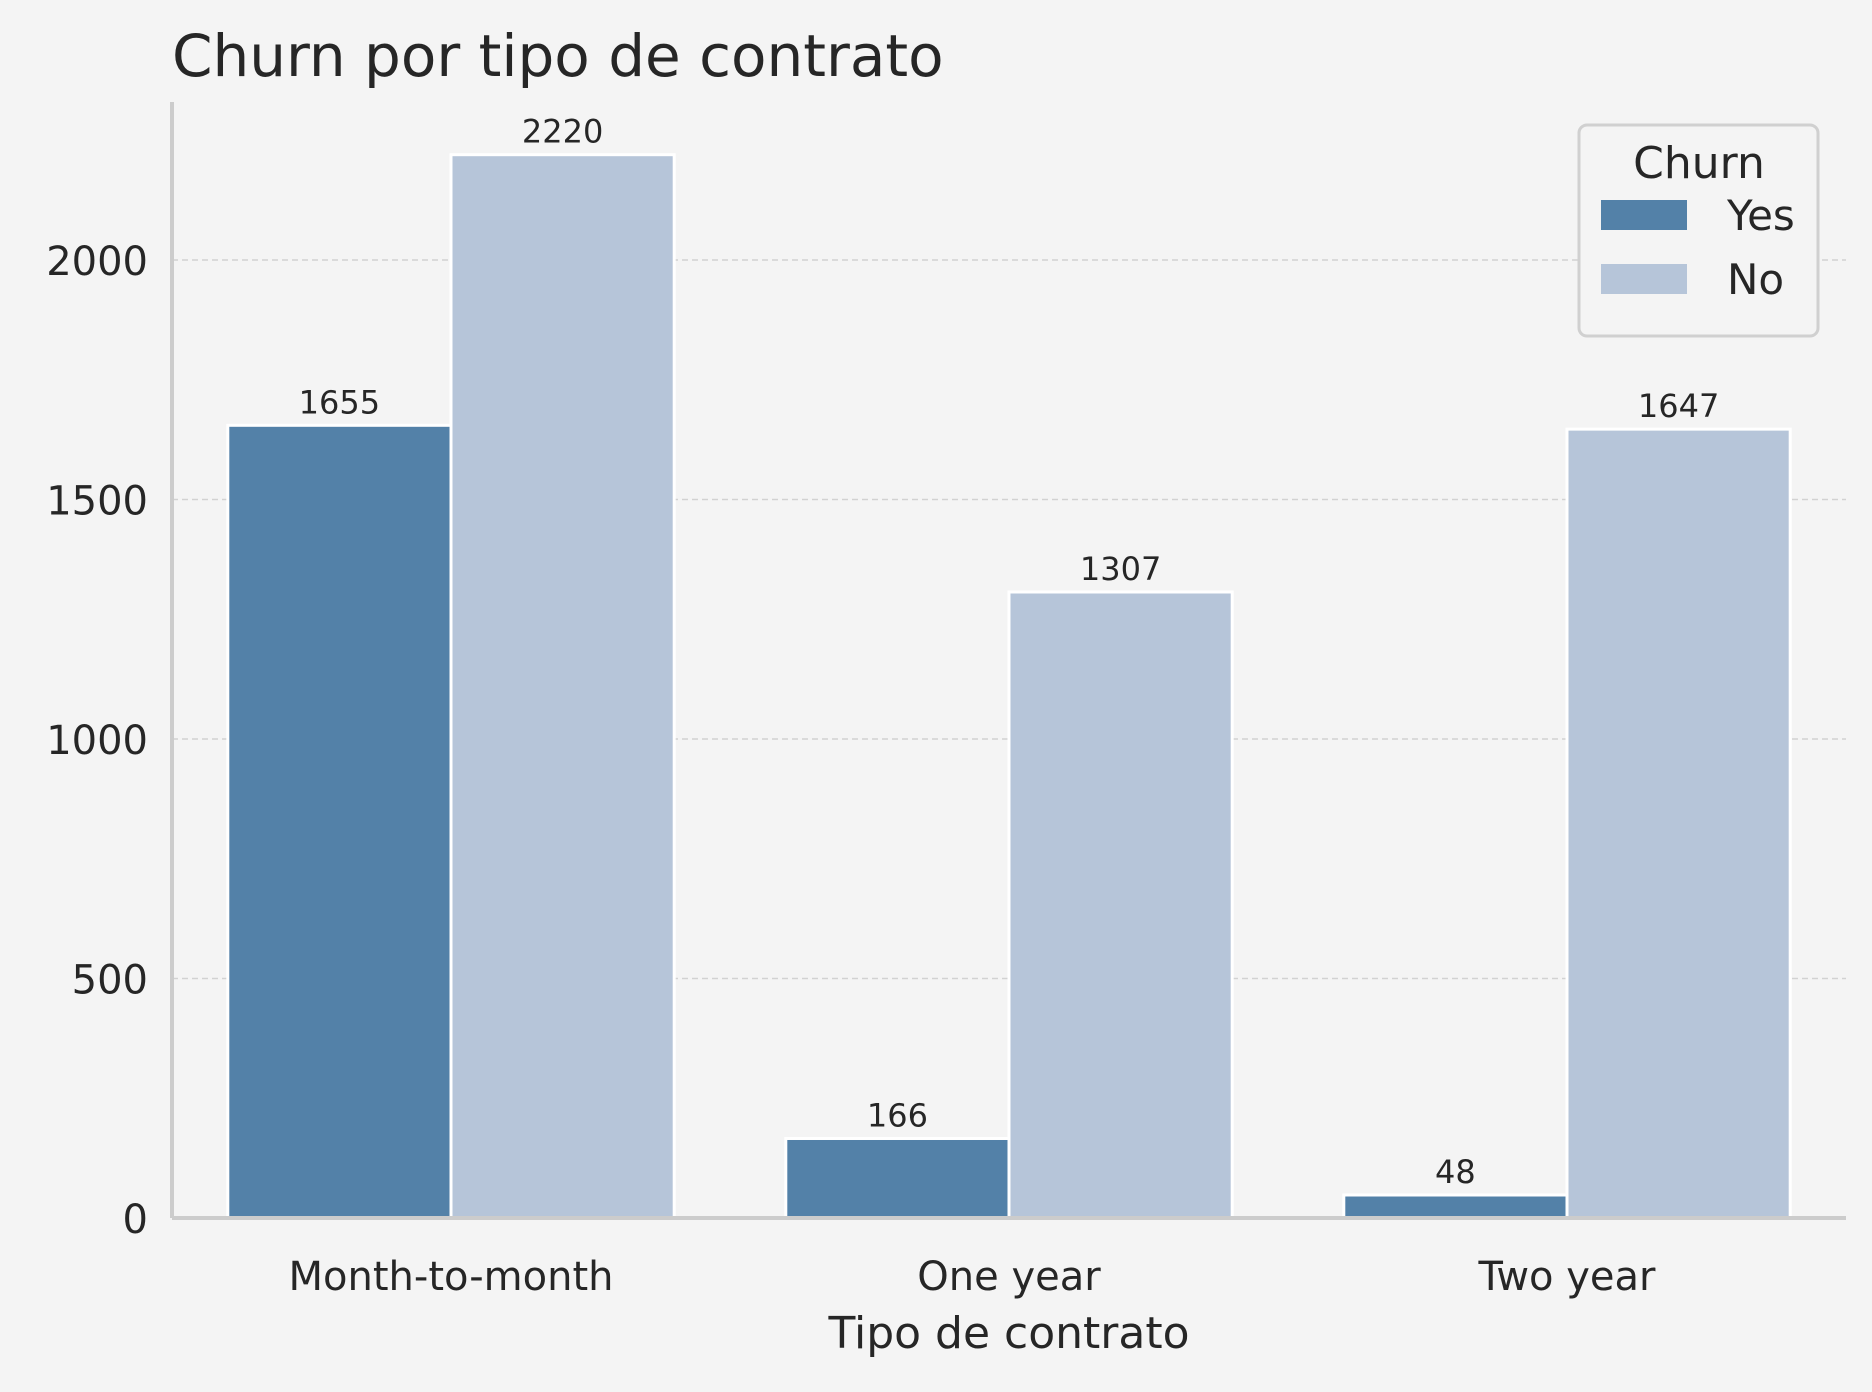  What do you see at coordinates (1455, 1172) in the screenshot?
I see `data-label: 48` at bounding box center [1455, 1172].